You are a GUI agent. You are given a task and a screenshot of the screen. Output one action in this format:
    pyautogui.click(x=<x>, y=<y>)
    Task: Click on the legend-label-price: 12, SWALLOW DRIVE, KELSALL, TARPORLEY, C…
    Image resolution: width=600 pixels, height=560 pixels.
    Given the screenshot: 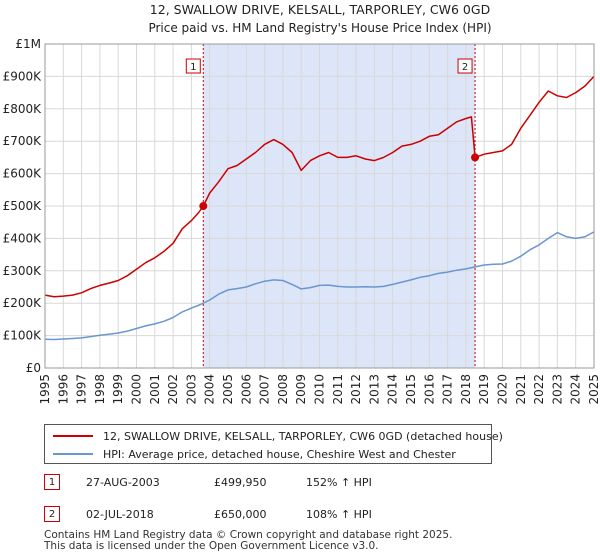 What is the action you would take?
    pyautogui.click(x=303, y=436)
    